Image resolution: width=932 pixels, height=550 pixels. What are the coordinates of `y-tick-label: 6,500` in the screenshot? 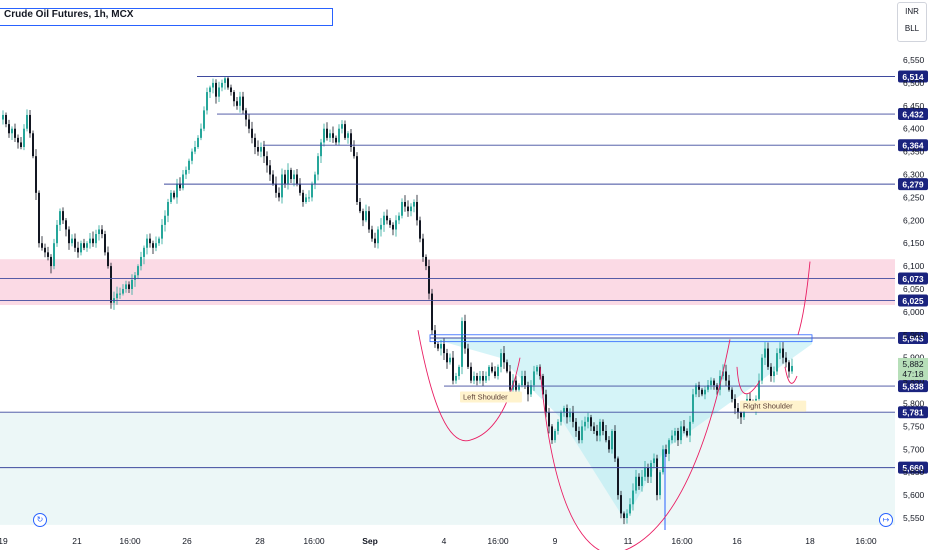 It's located at (914, 83).